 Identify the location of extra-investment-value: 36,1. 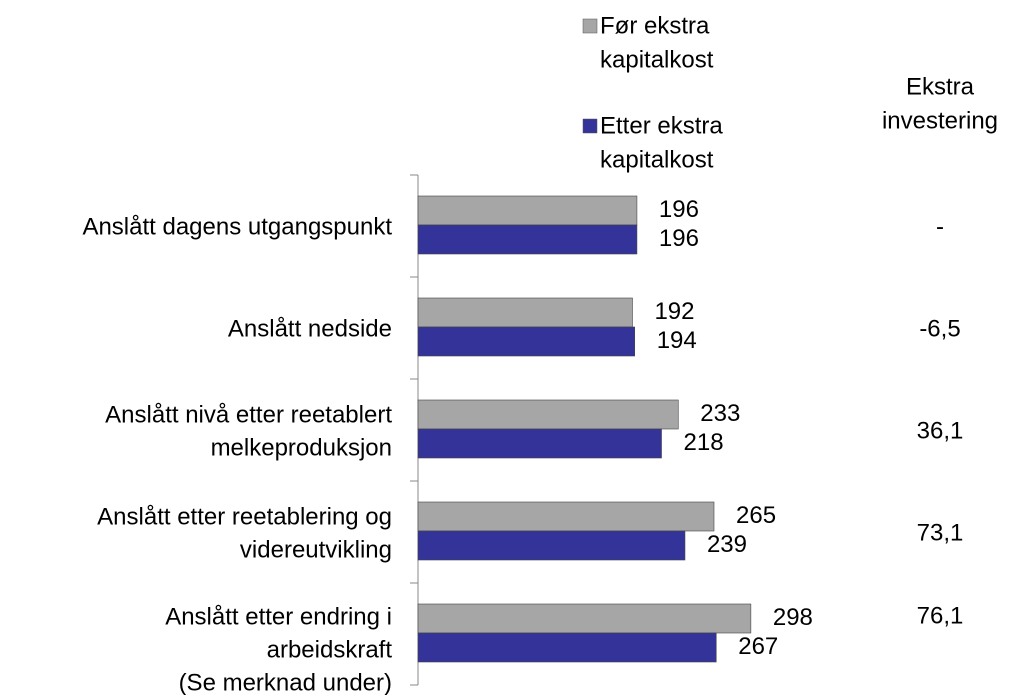
(940, 430).